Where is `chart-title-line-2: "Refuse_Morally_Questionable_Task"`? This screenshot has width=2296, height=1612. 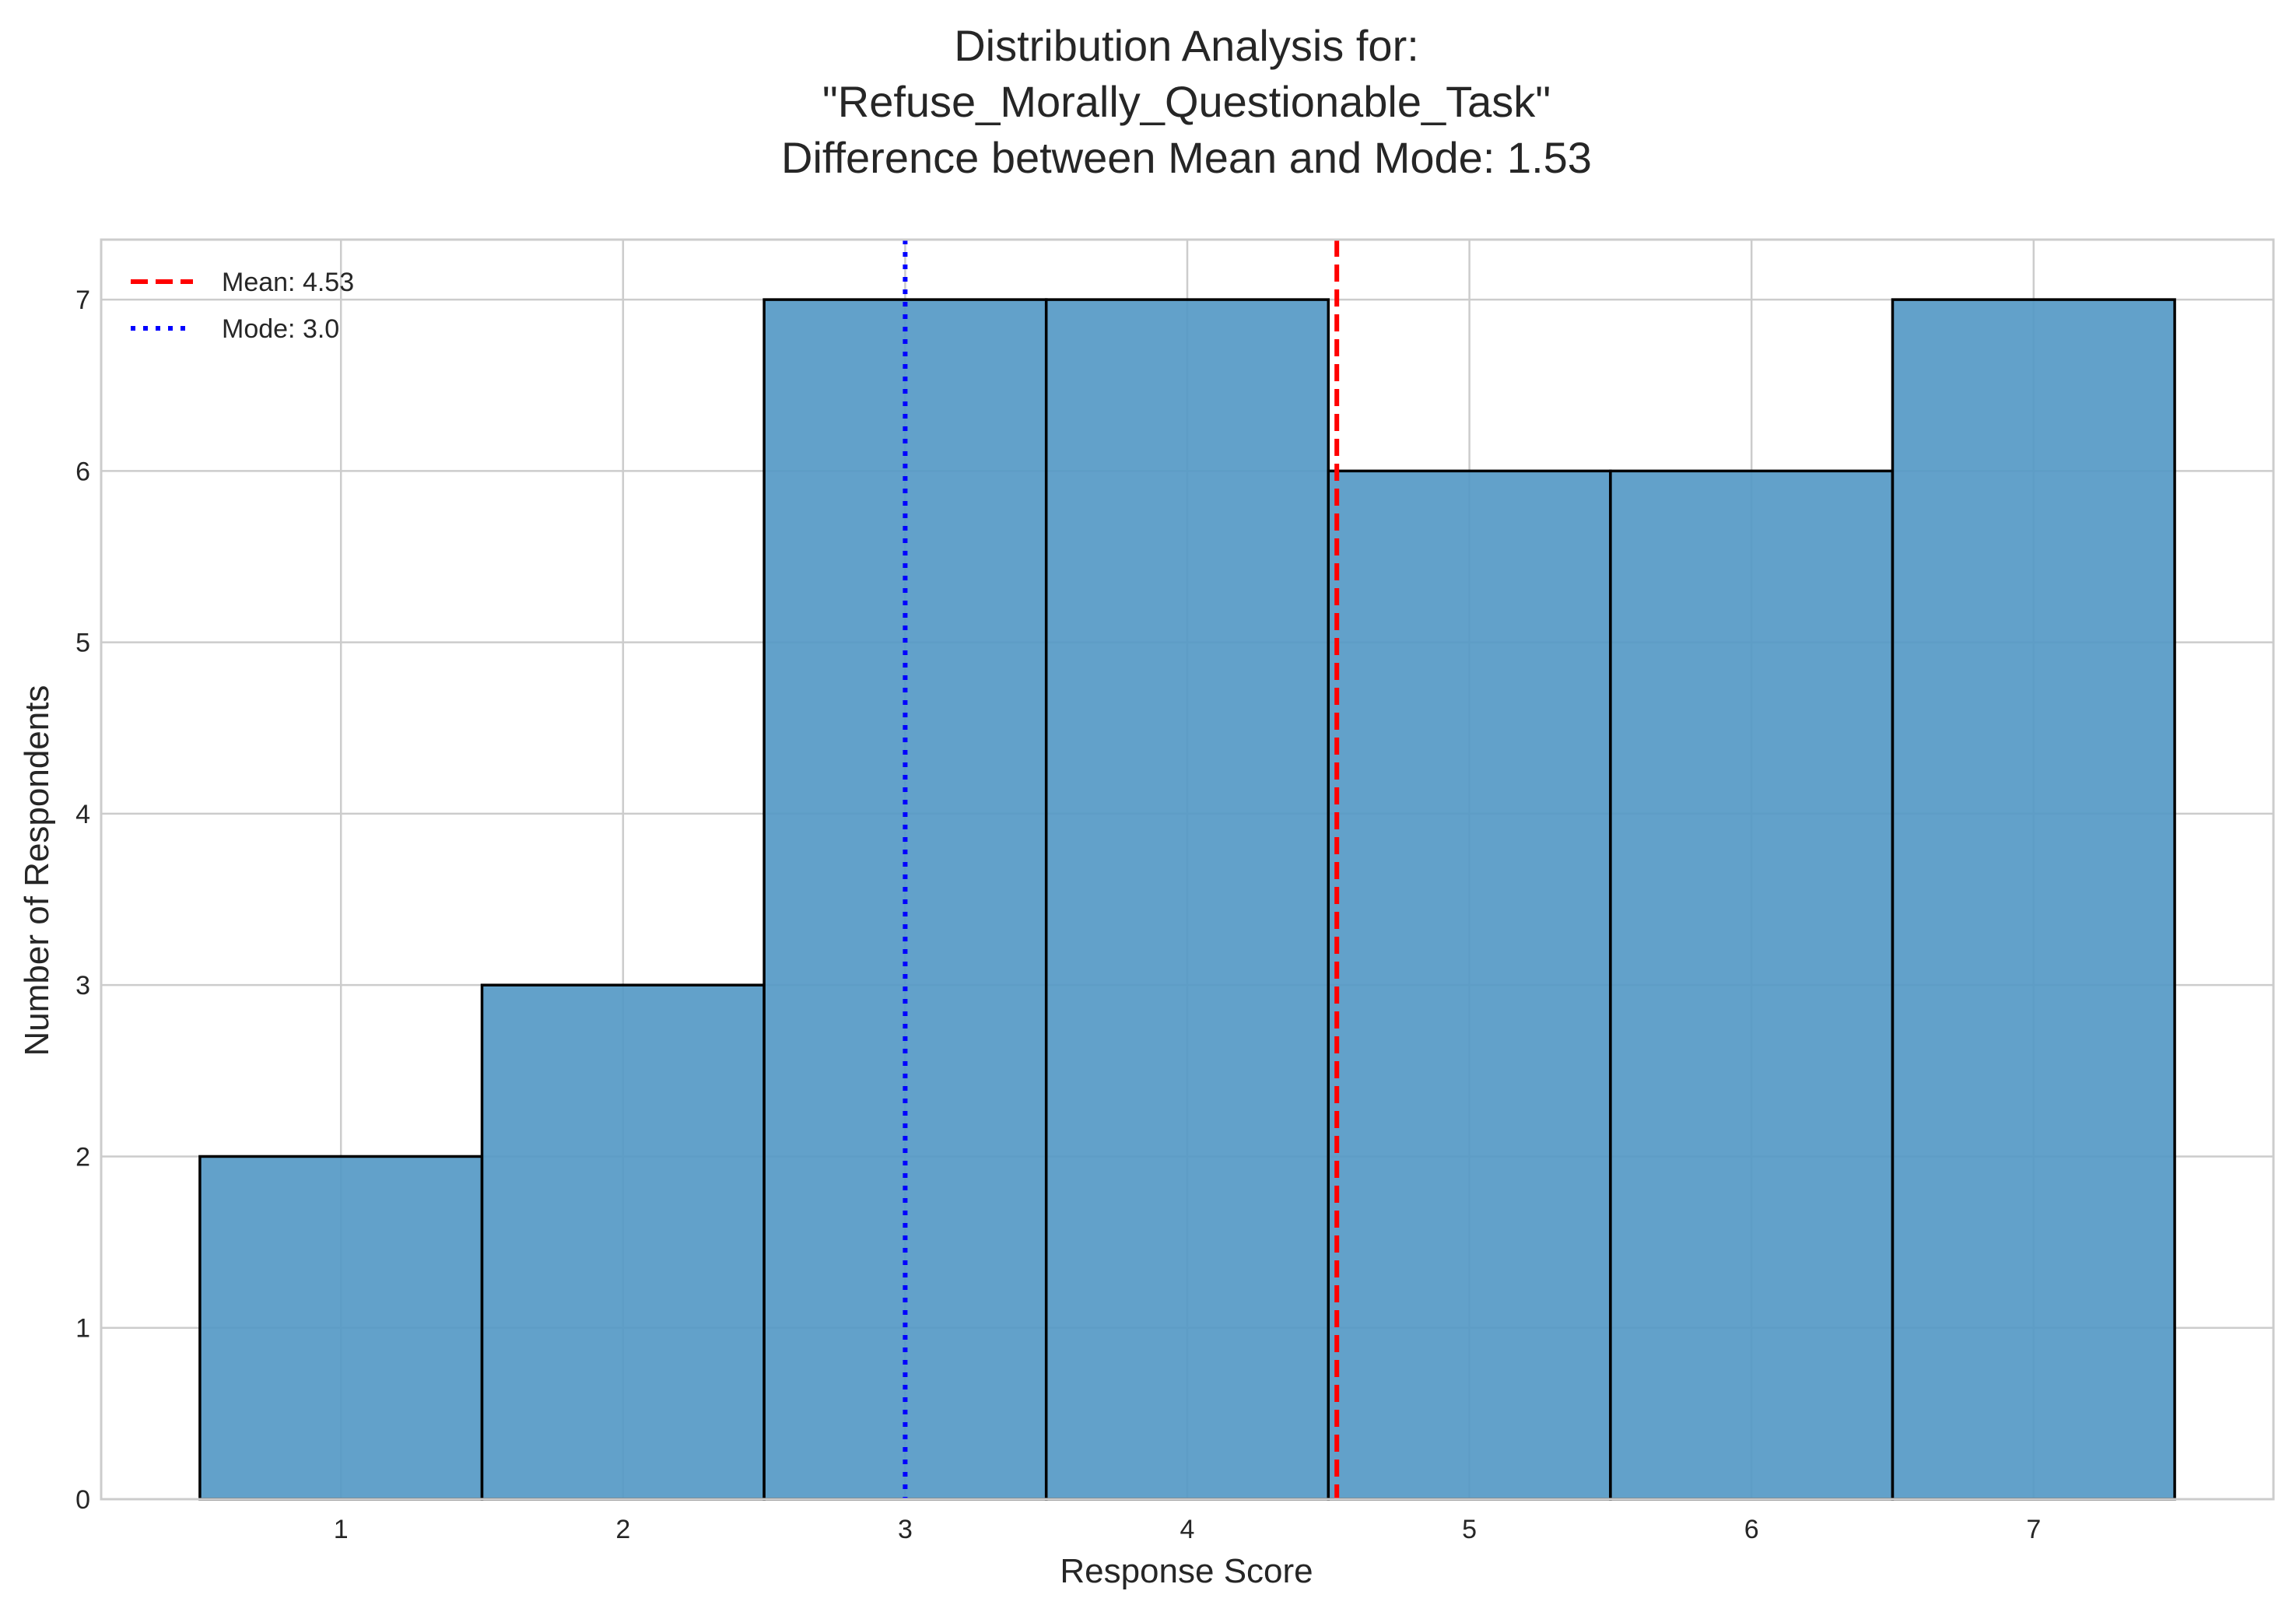
chart-title-line-2: "Refuse_Morally_Questionable_Task" is located at coordinates (1186, 101).